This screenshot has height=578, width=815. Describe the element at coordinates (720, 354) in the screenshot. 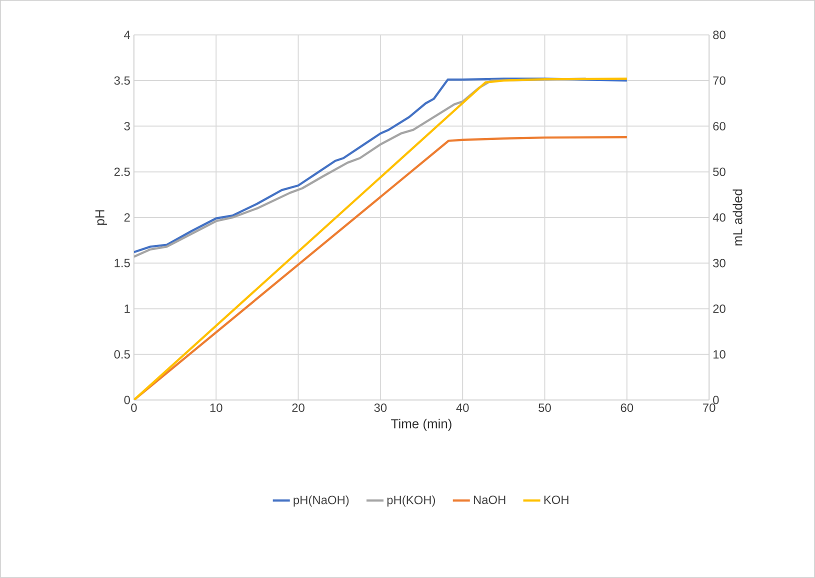

I see `y2-tick-label: 10` at that location.